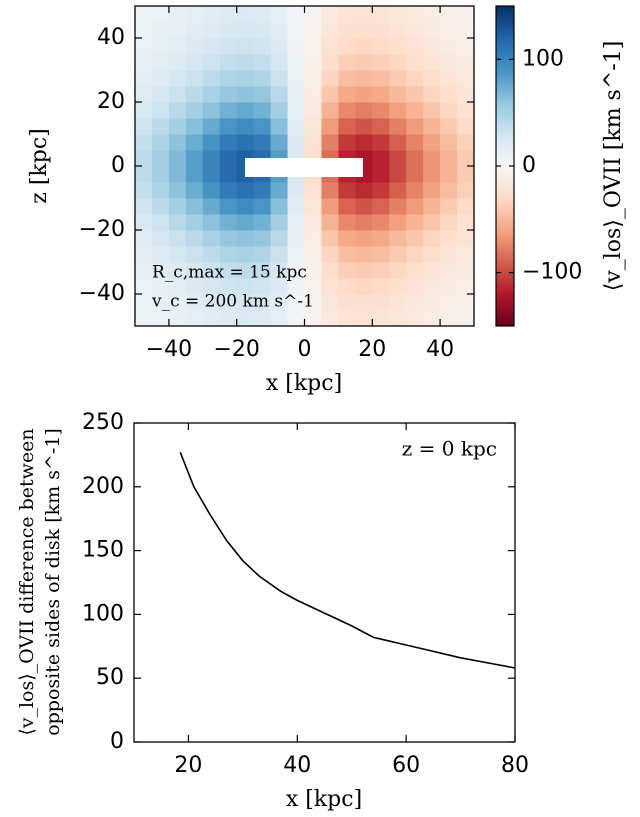  I want to click on y-axis-label: opposite sides of disk [km s^-1], so click(53, 582).